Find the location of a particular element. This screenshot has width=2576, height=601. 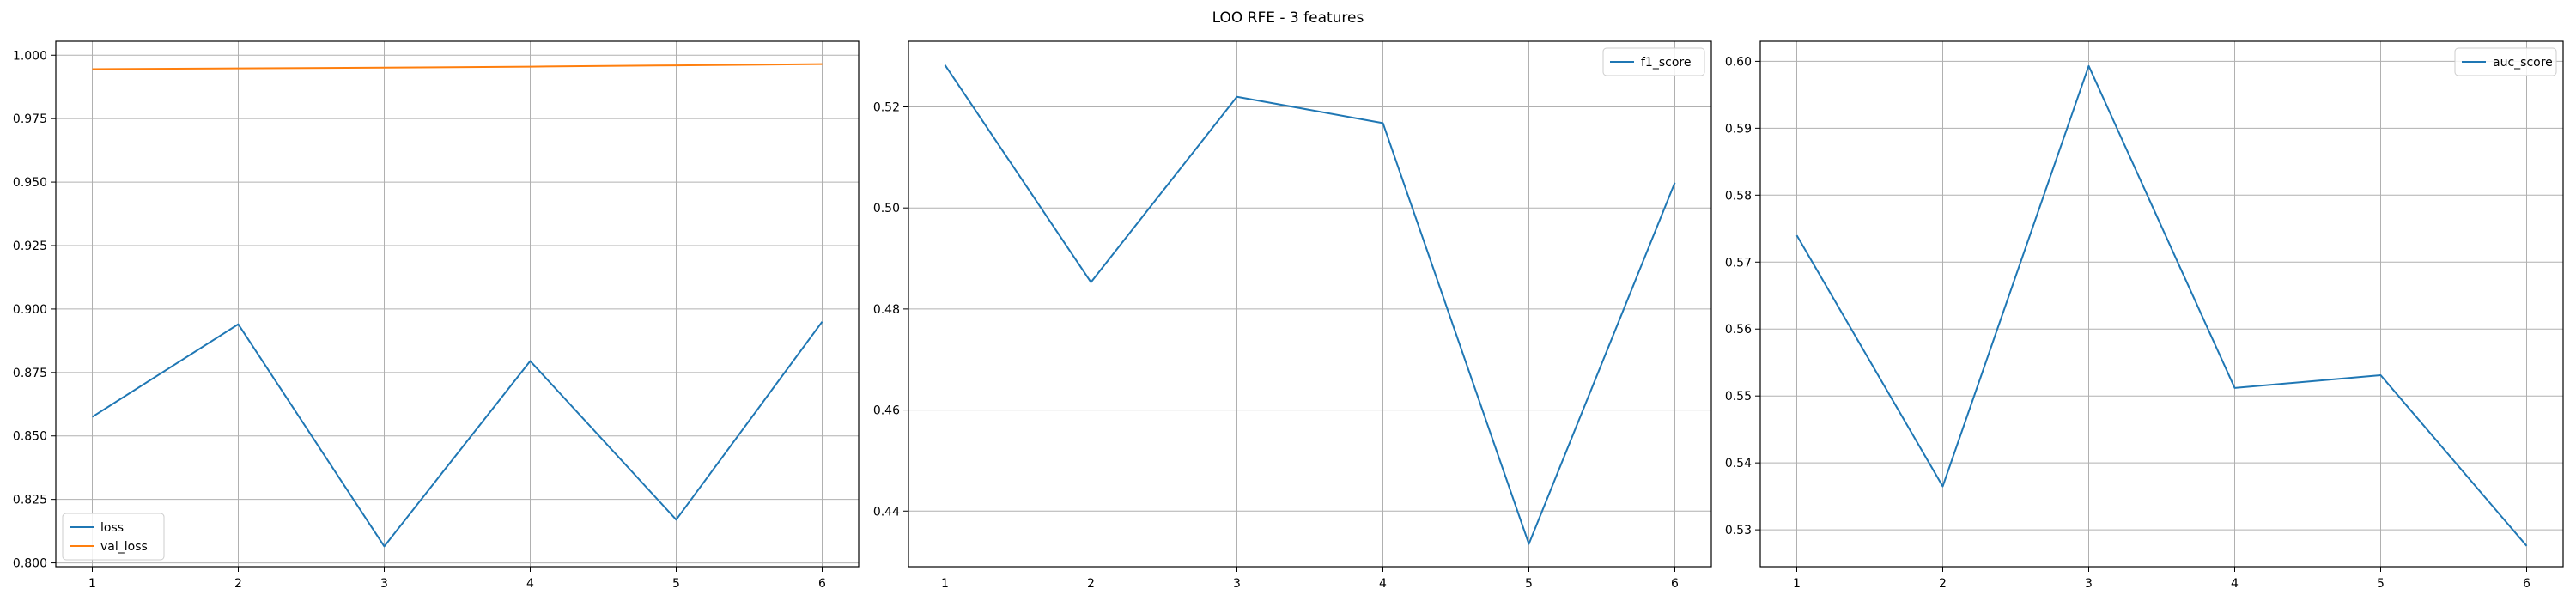

y-tick-label: 0.58 is located at coordinates (1738, 196).